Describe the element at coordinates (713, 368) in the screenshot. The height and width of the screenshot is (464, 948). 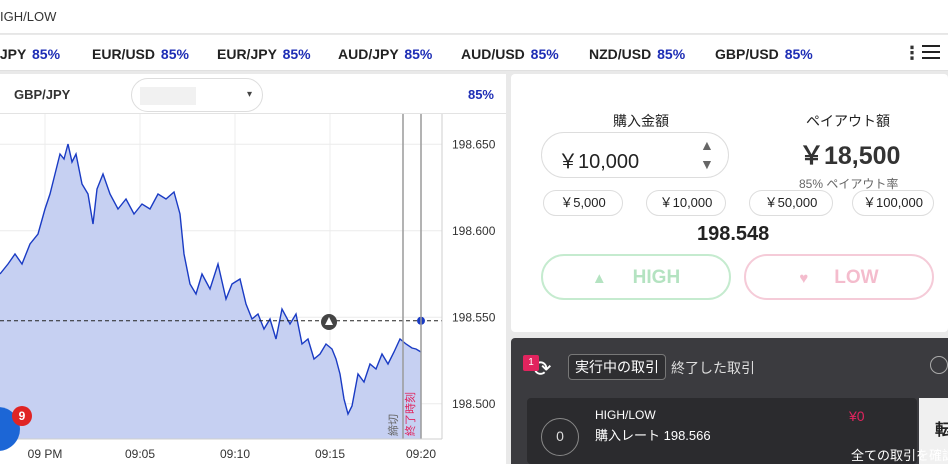
I see `tab-closed-trades: 終了した取引` at that location.